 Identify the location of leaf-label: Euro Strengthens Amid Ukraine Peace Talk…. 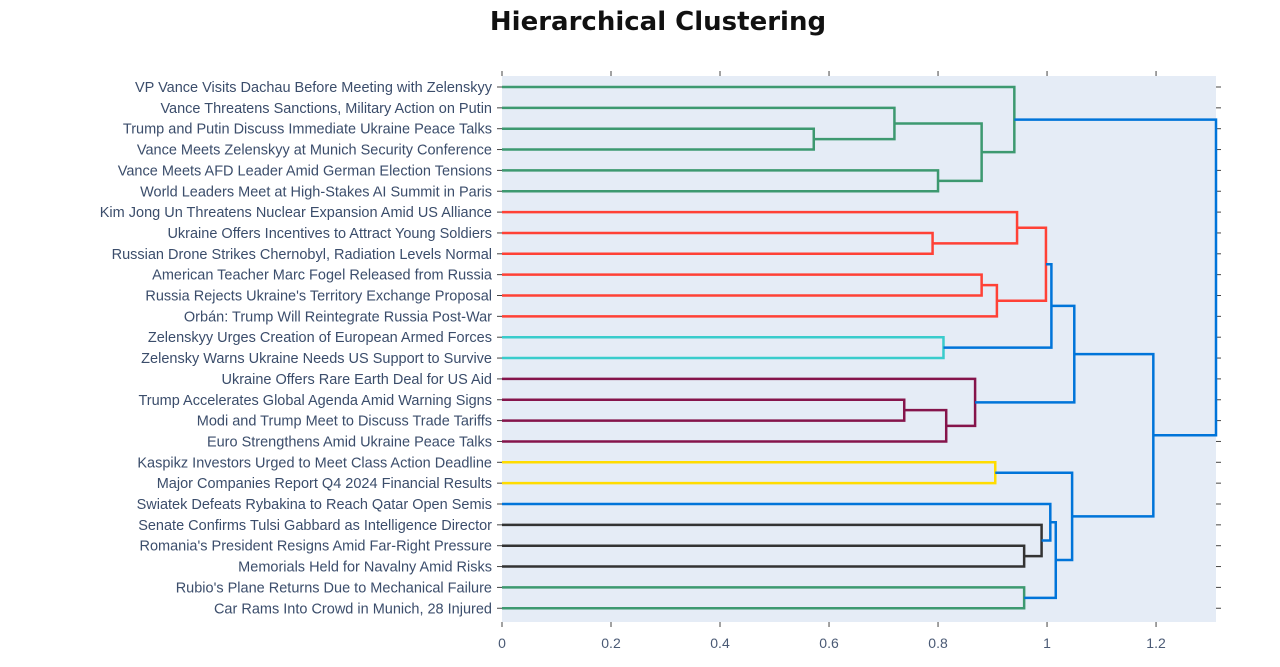
(349, 442).